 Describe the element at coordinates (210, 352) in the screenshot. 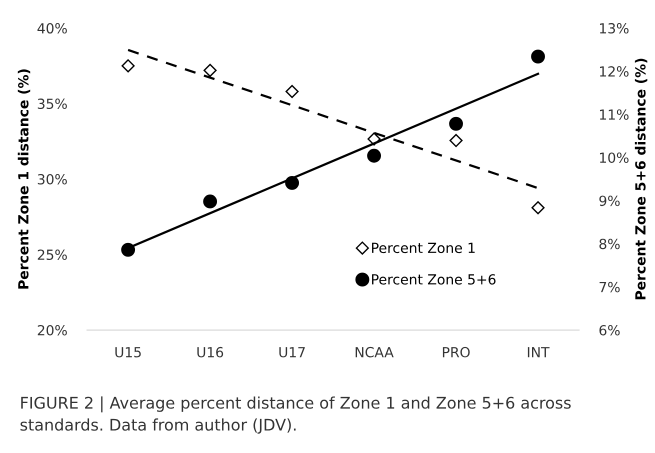

I see `x-tick-label: U16` at that location.